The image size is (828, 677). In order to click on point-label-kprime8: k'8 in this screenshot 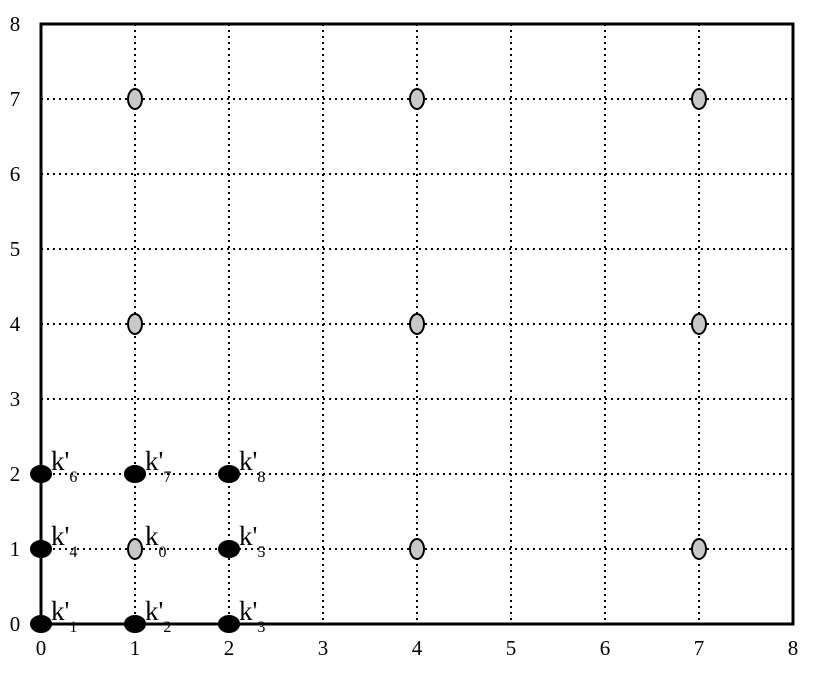, I will do `click(252, 466)`.